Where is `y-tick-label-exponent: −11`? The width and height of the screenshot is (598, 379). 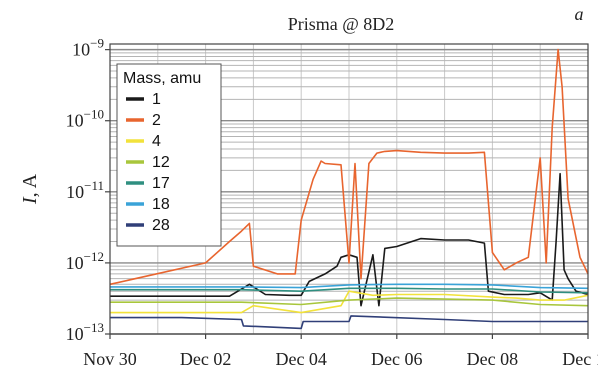
y-tick-label-exponent: −11 is located at coordinates (94, 185).